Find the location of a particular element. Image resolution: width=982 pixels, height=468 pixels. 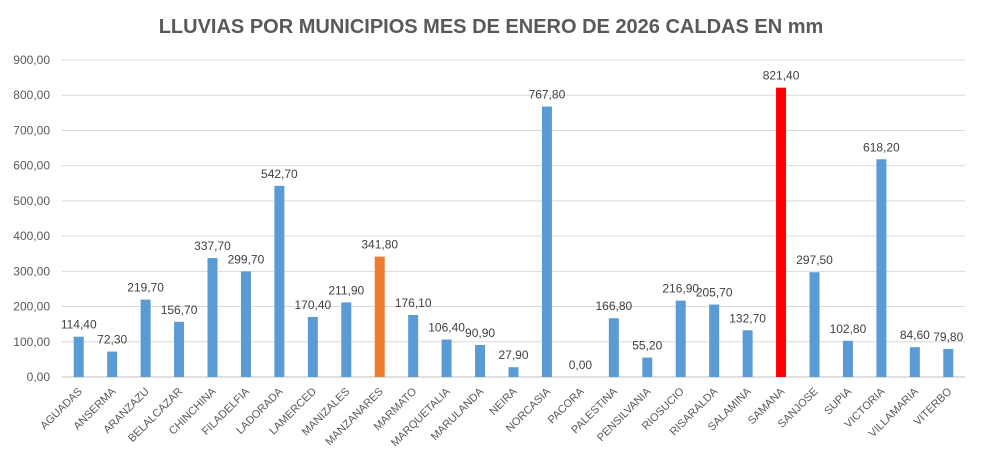

x-tick-label: MANZANARES is located at coordinates (354, 417).